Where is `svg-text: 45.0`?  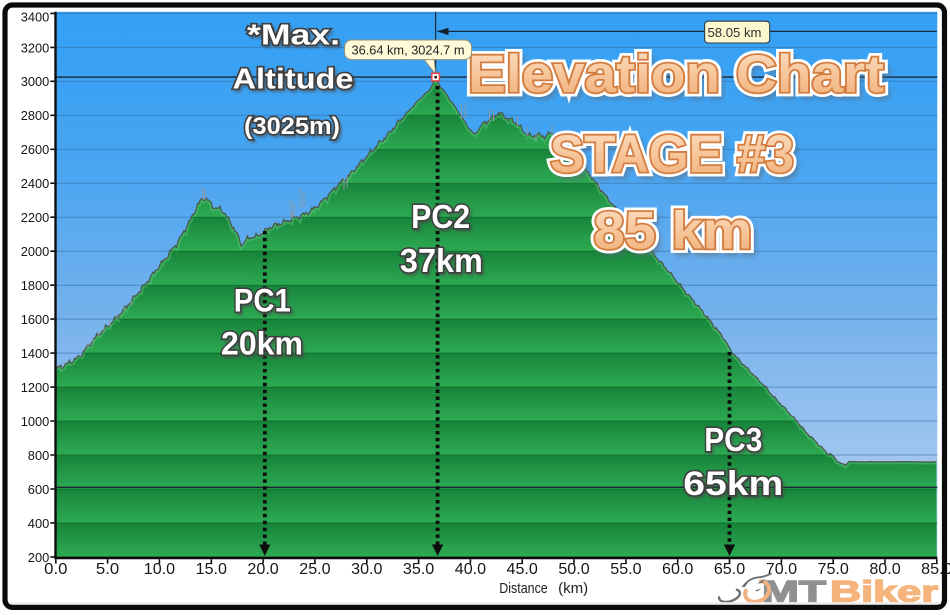 svg-text: 45.0 is located at coordinates (523, 569).